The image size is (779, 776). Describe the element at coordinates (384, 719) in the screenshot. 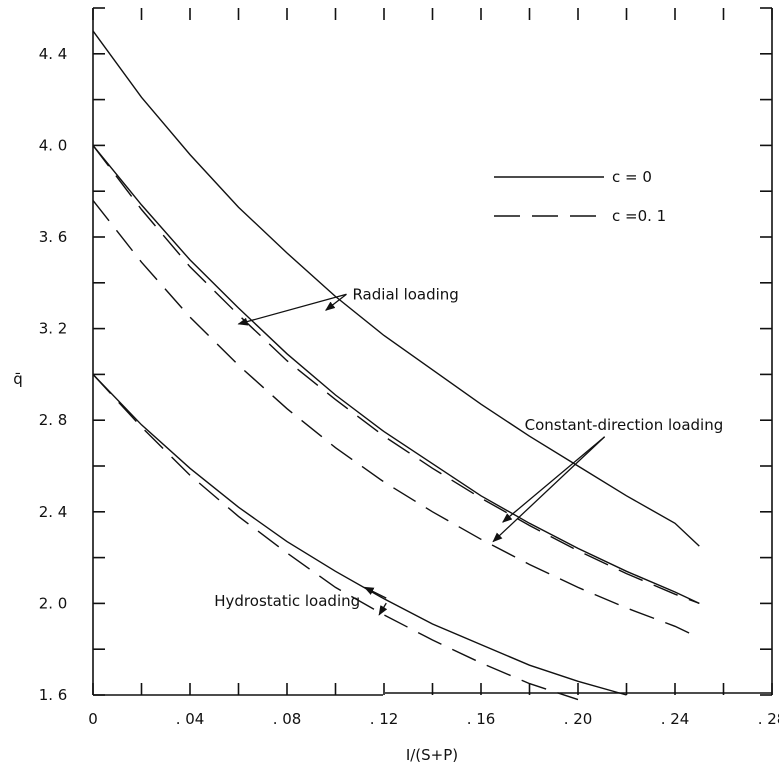

I see `x-tick-label: . 12` at that location.